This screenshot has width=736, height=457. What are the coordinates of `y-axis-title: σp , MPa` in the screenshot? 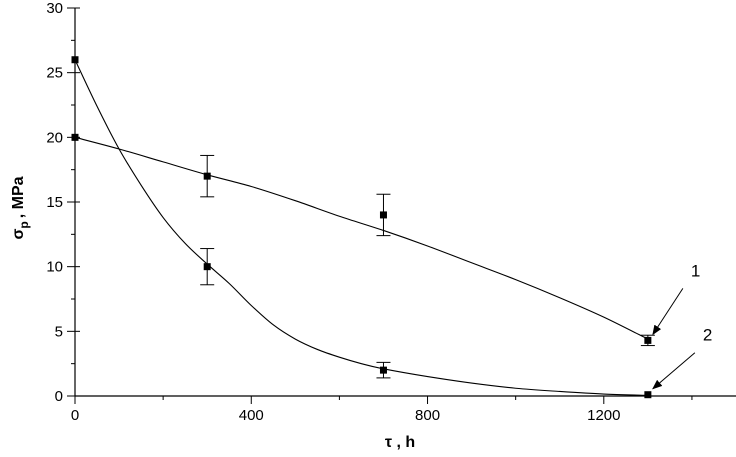 It's located at (20, 207).